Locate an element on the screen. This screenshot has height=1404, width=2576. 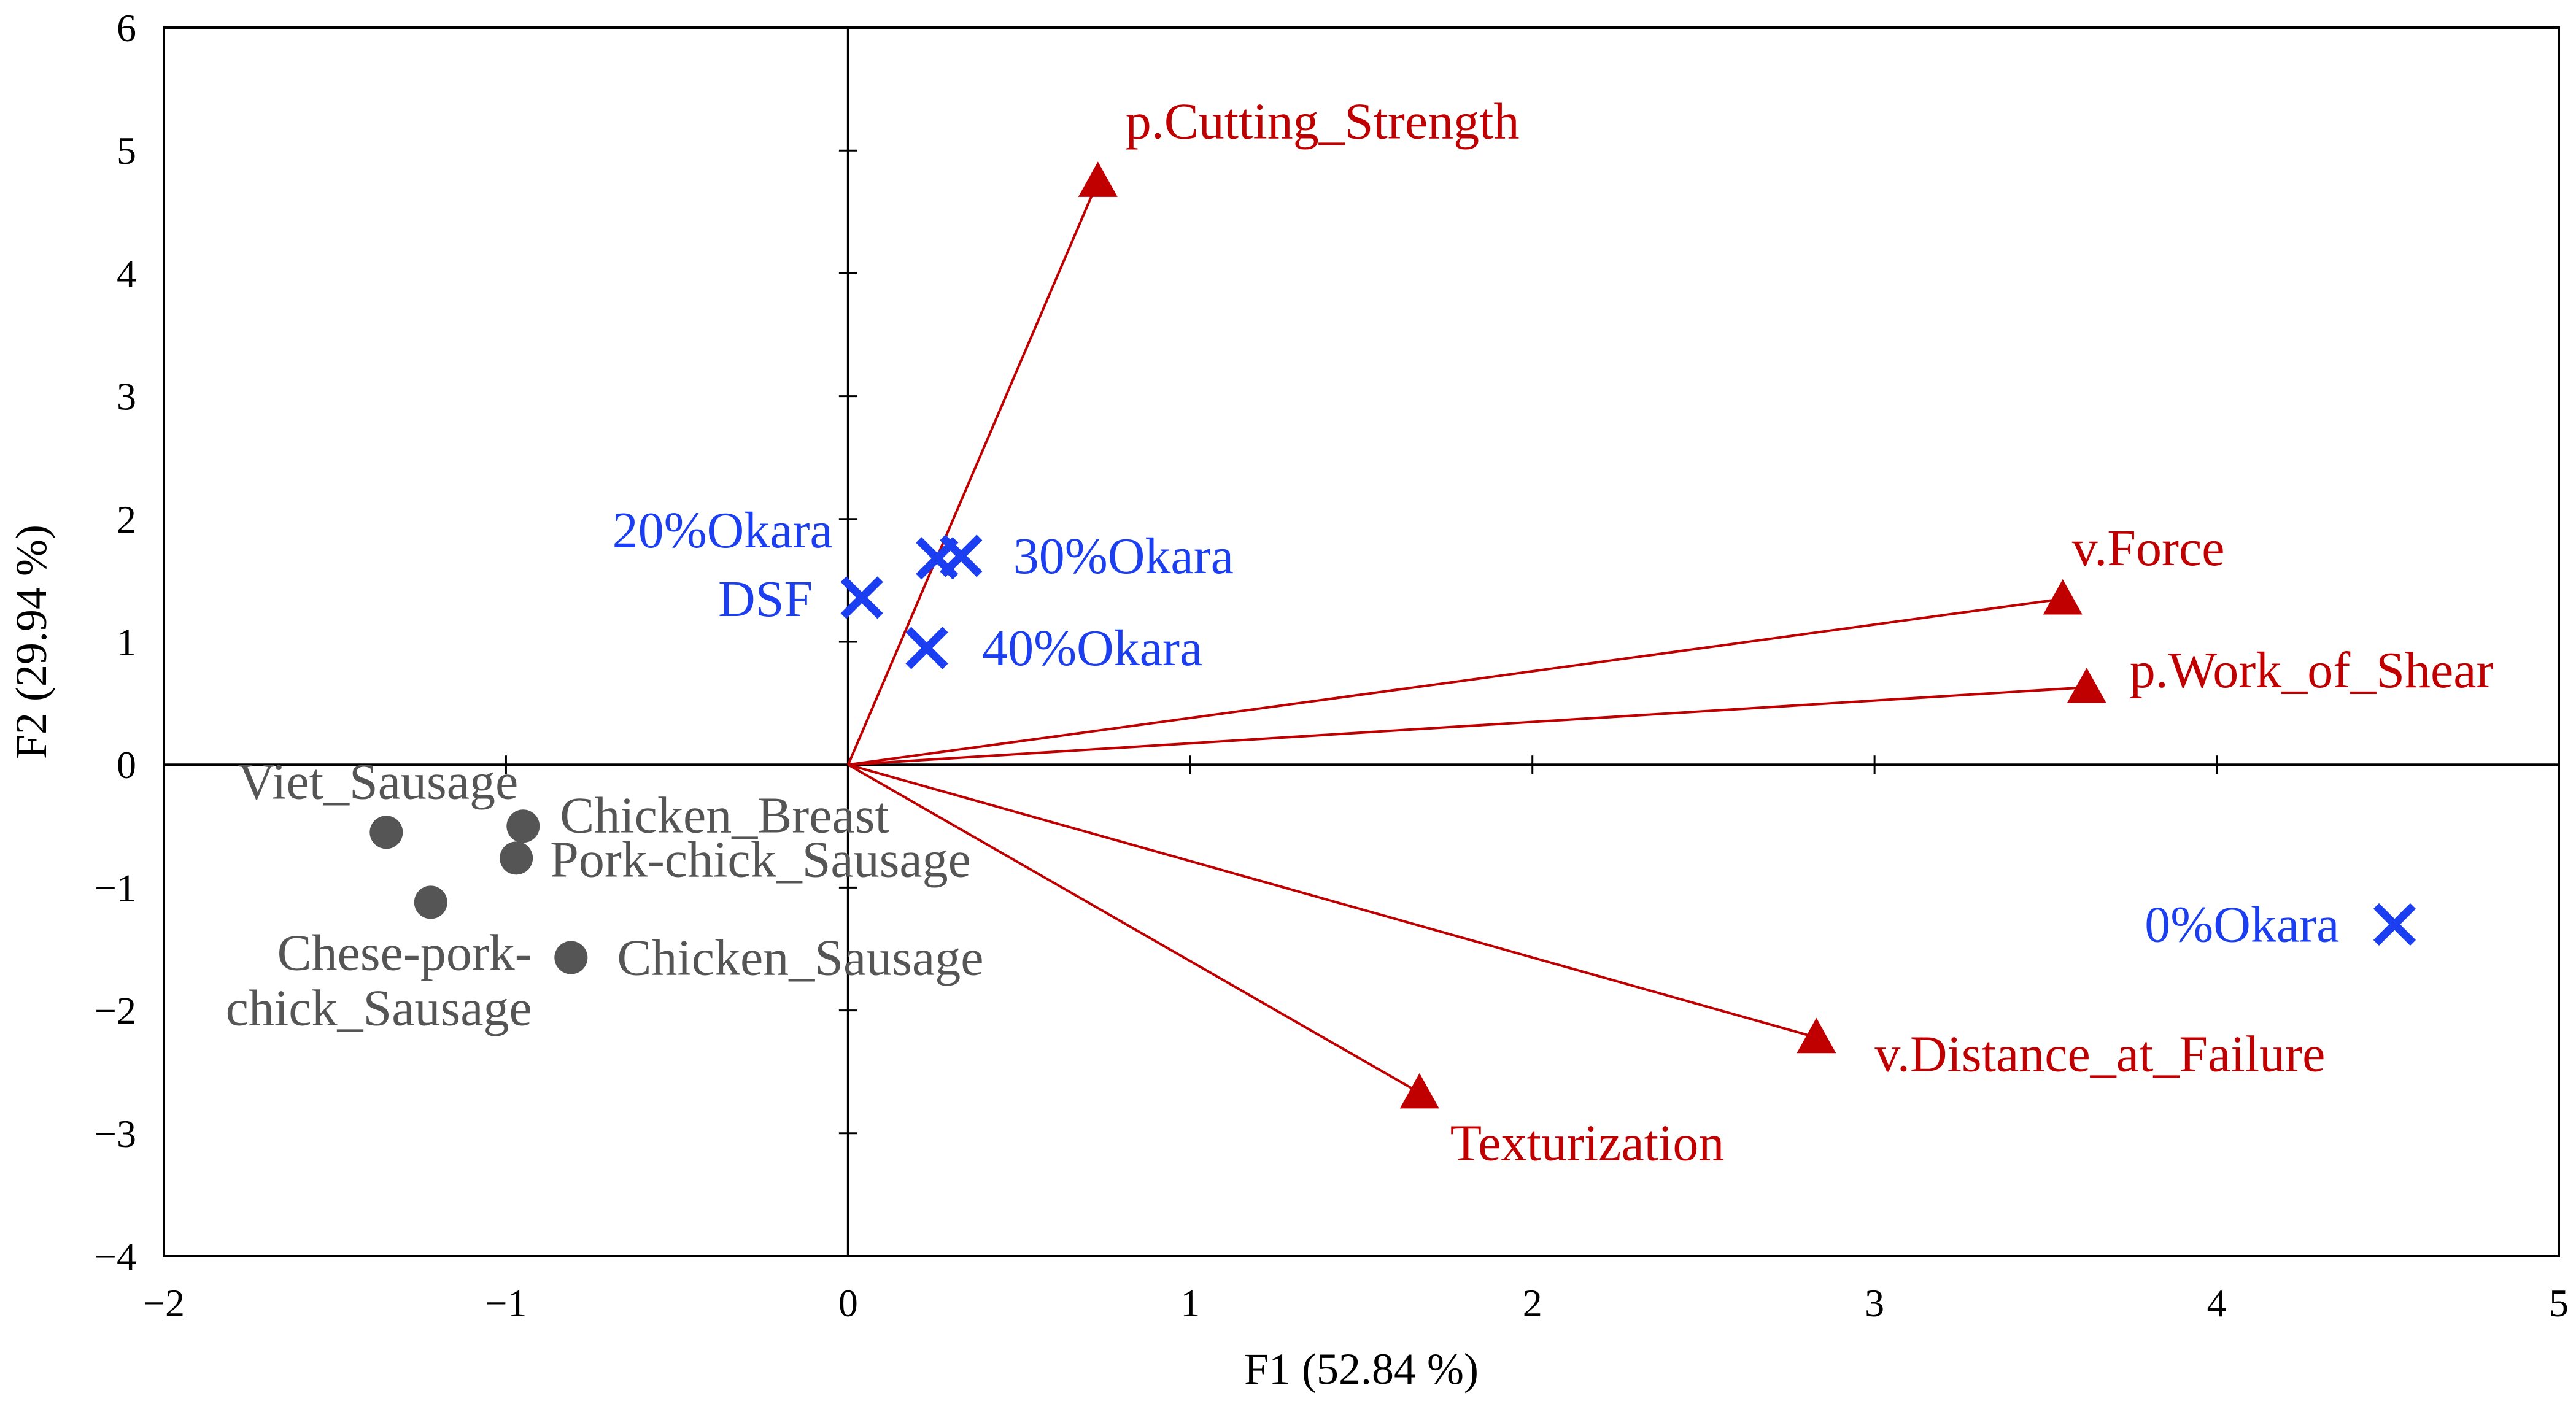
x-marker-40-okara is located at coordinates (926, 648).